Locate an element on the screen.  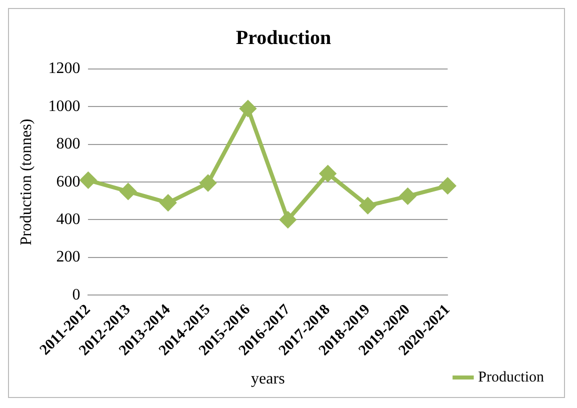
y-tick-label: 0 is located at coordinates (76, 295).